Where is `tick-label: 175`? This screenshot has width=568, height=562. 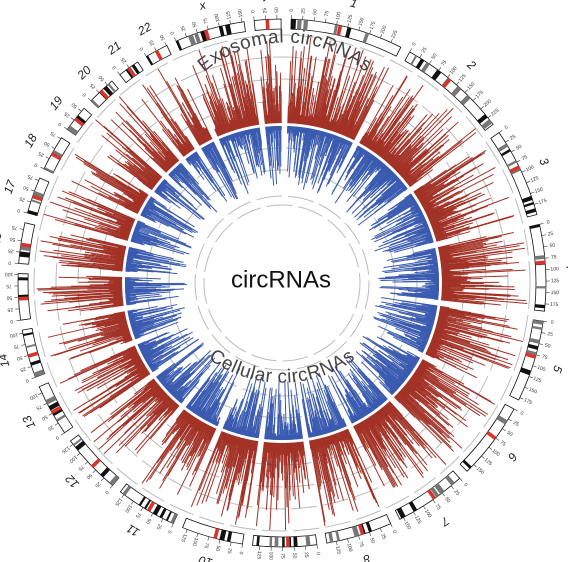 tick-label: 175 is located at coordinates (528, 401).